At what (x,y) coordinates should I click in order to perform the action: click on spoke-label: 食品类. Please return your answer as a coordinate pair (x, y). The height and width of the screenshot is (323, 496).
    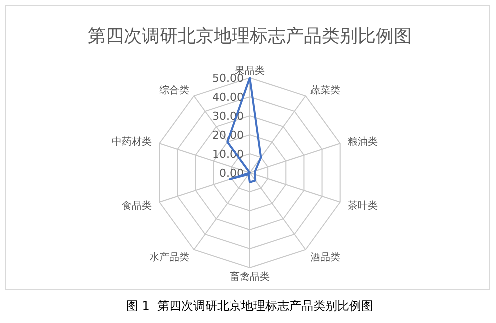
    Looking at the image, I should click on (137, 206).